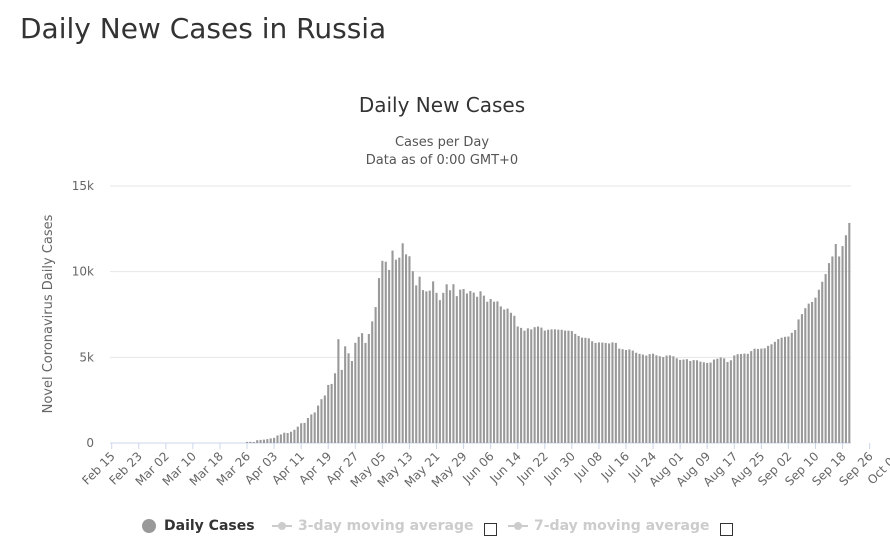 This screenshot has height=559, width=890. Describe the element at coordinates (490, 529) in the screenshot. I see `3-day-average-checkbox` at that location.